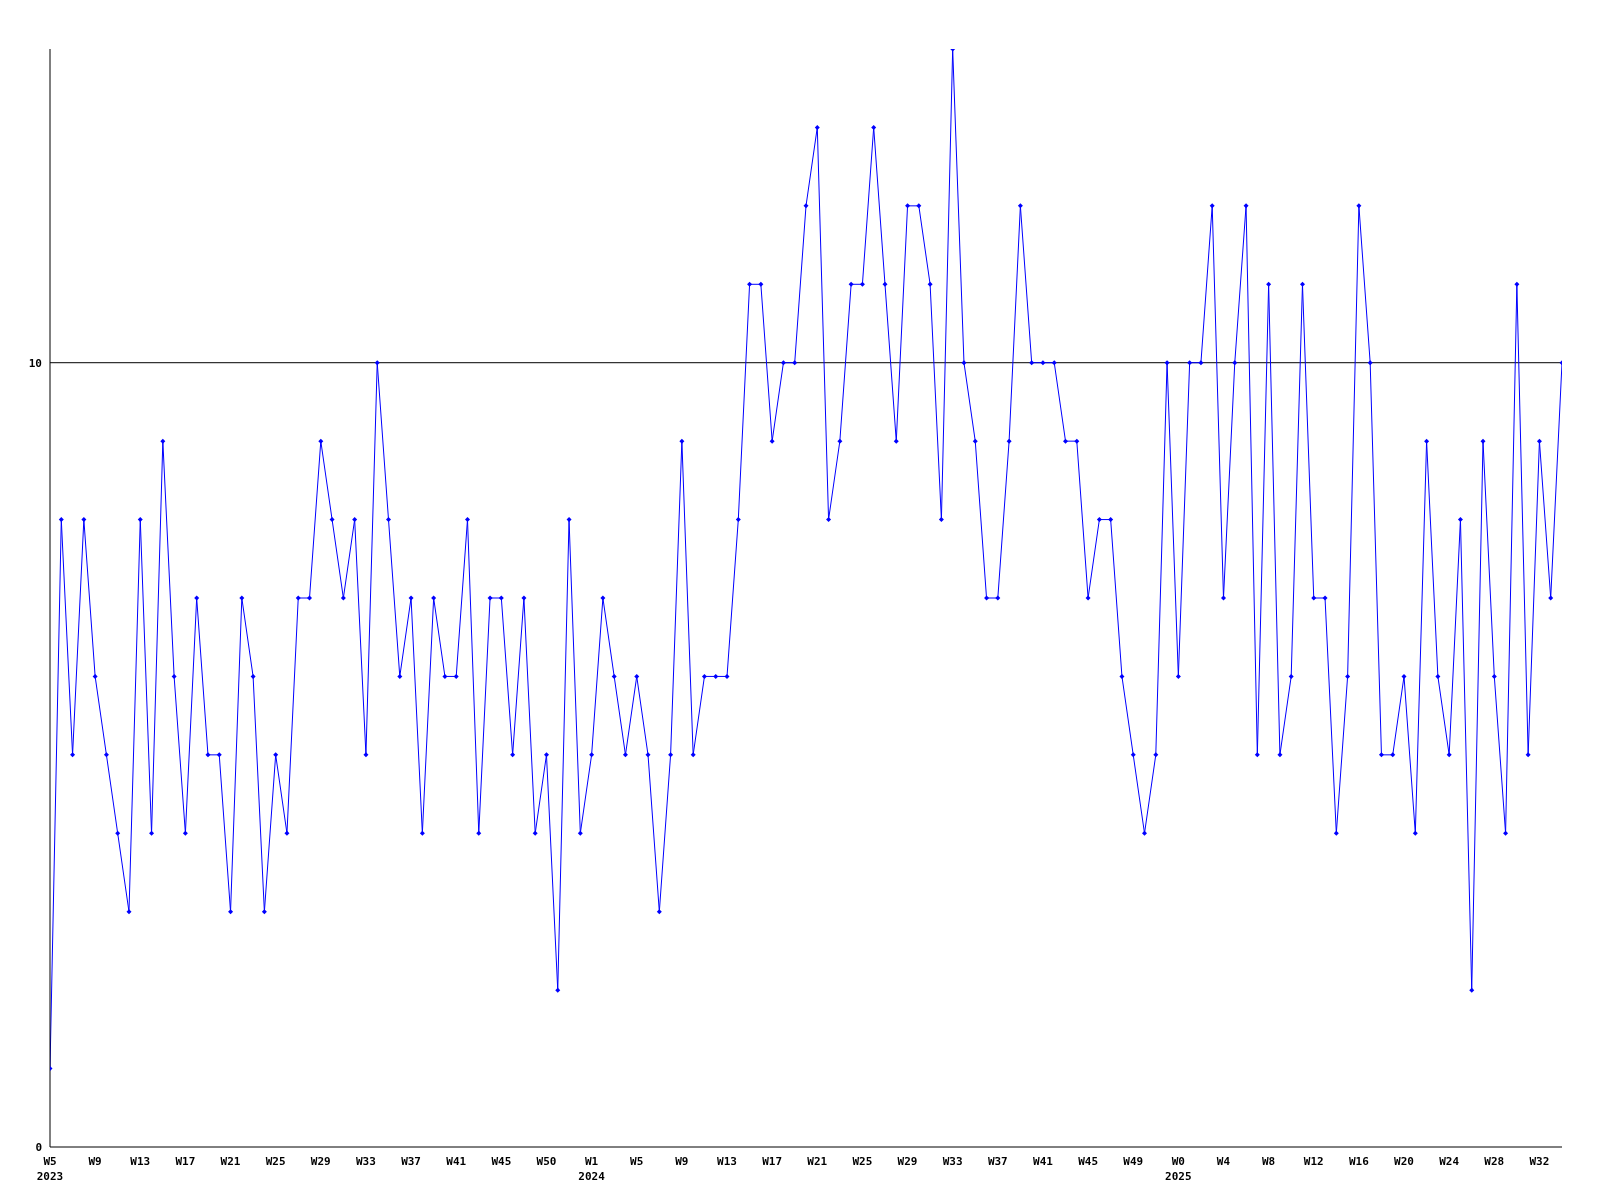 The width and height of the screenshot is (1600, 1200). What do you see at coordinates (1133, 1161) in the screenshot?
I see `x-tick-label: W49` at bounding box center [1133, 1161].